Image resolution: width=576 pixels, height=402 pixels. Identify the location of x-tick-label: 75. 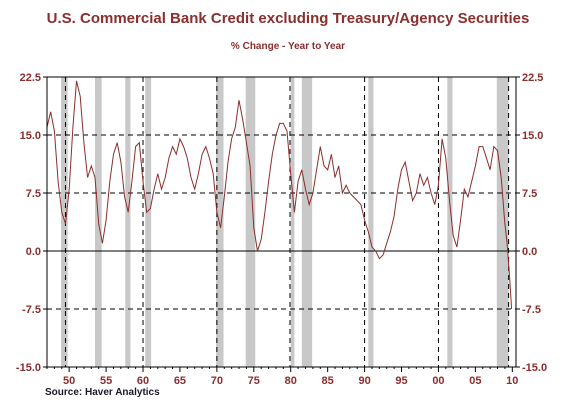
(254, 381).